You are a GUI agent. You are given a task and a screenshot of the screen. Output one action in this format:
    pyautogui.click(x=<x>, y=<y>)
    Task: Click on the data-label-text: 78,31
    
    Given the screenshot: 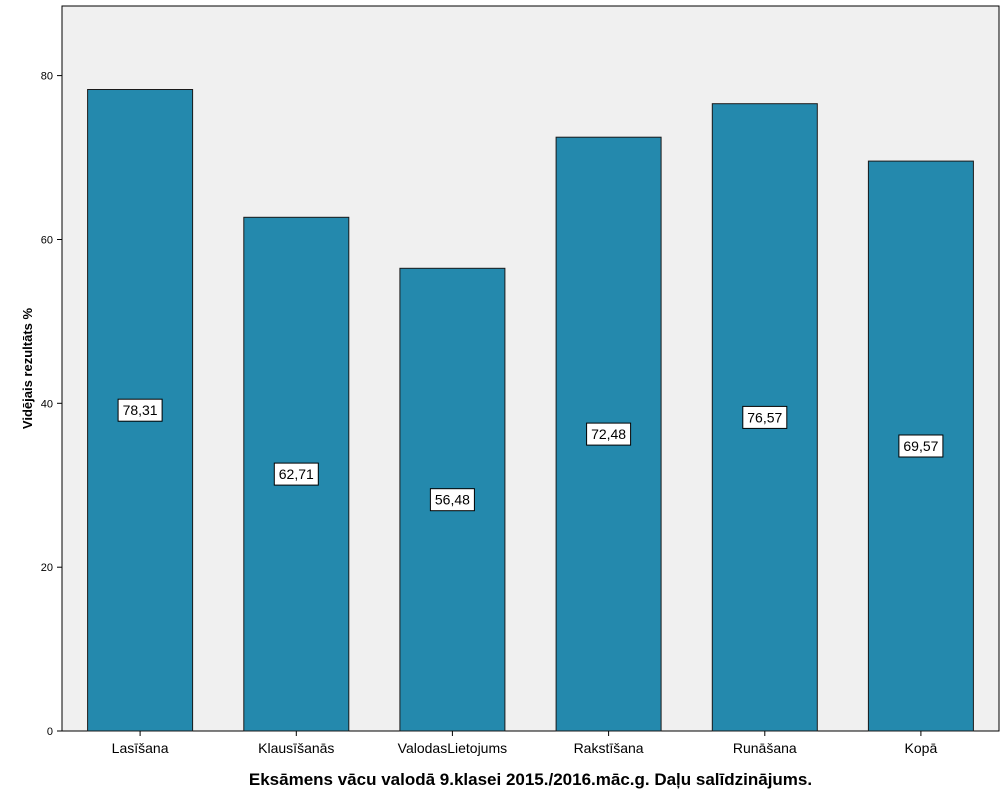 What is the action you would take?
    pyautogui.click(x=140, y=410)
    